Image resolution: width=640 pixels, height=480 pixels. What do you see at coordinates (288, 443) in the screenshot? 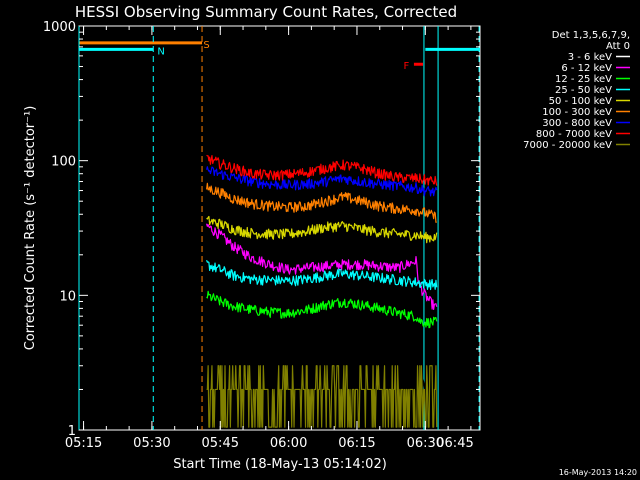
I see `x-tick-label-3: 06:00` at bounding box center [288, 443].